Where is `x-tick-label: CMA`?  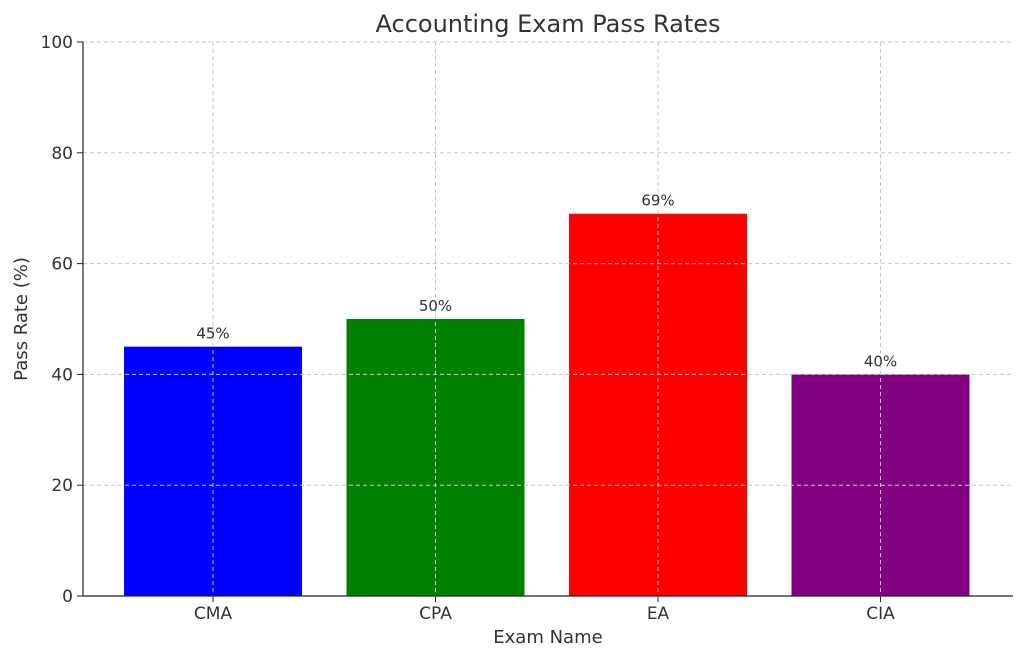 x-tick-label: CMA is located at coordinates (213, 614).